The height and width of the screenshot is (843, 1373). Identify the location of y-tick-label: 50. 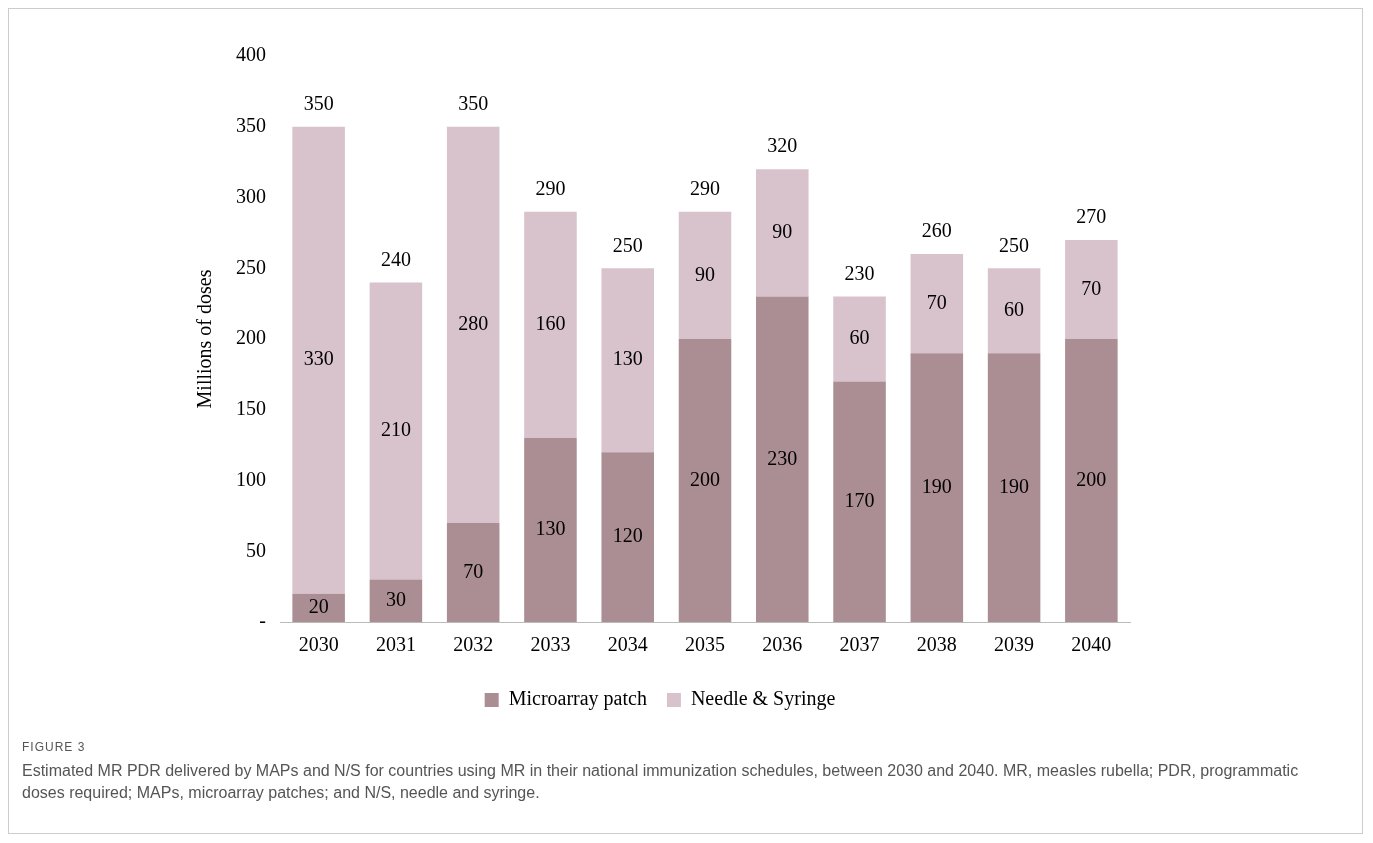
(256, 549).